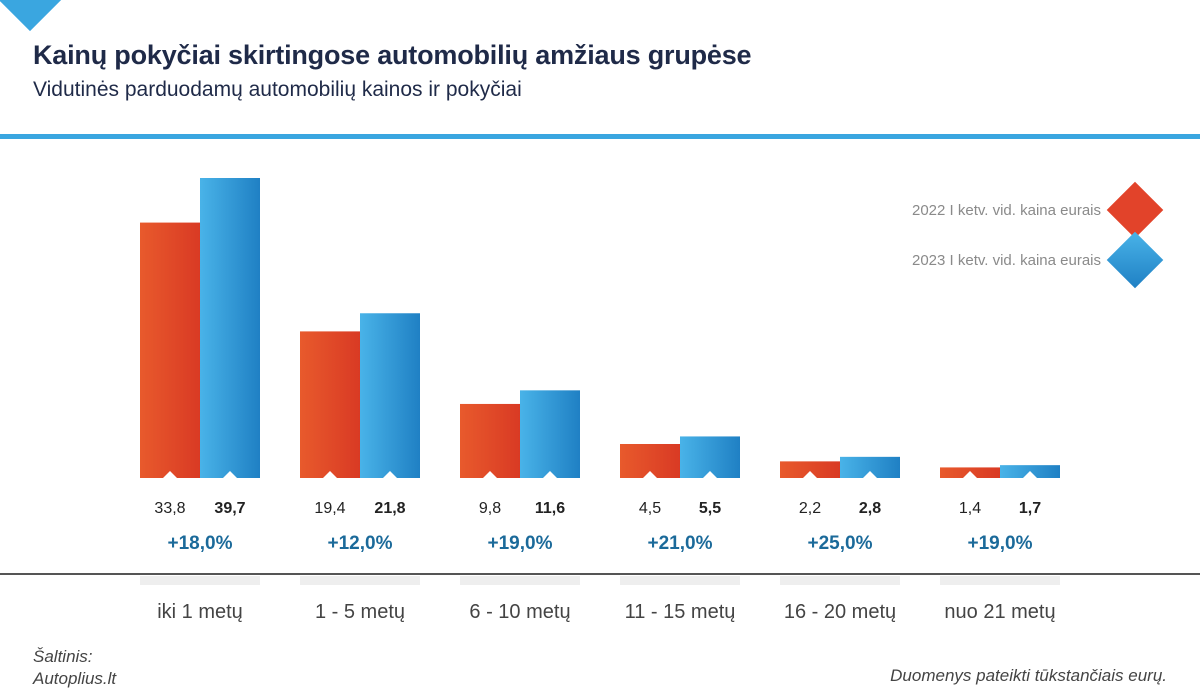 The height and width of the screenshot is (700, 1200). Describe the element at coordinates (1135, 210) in the screenshot. I see `legend-swatch-red` at that location.